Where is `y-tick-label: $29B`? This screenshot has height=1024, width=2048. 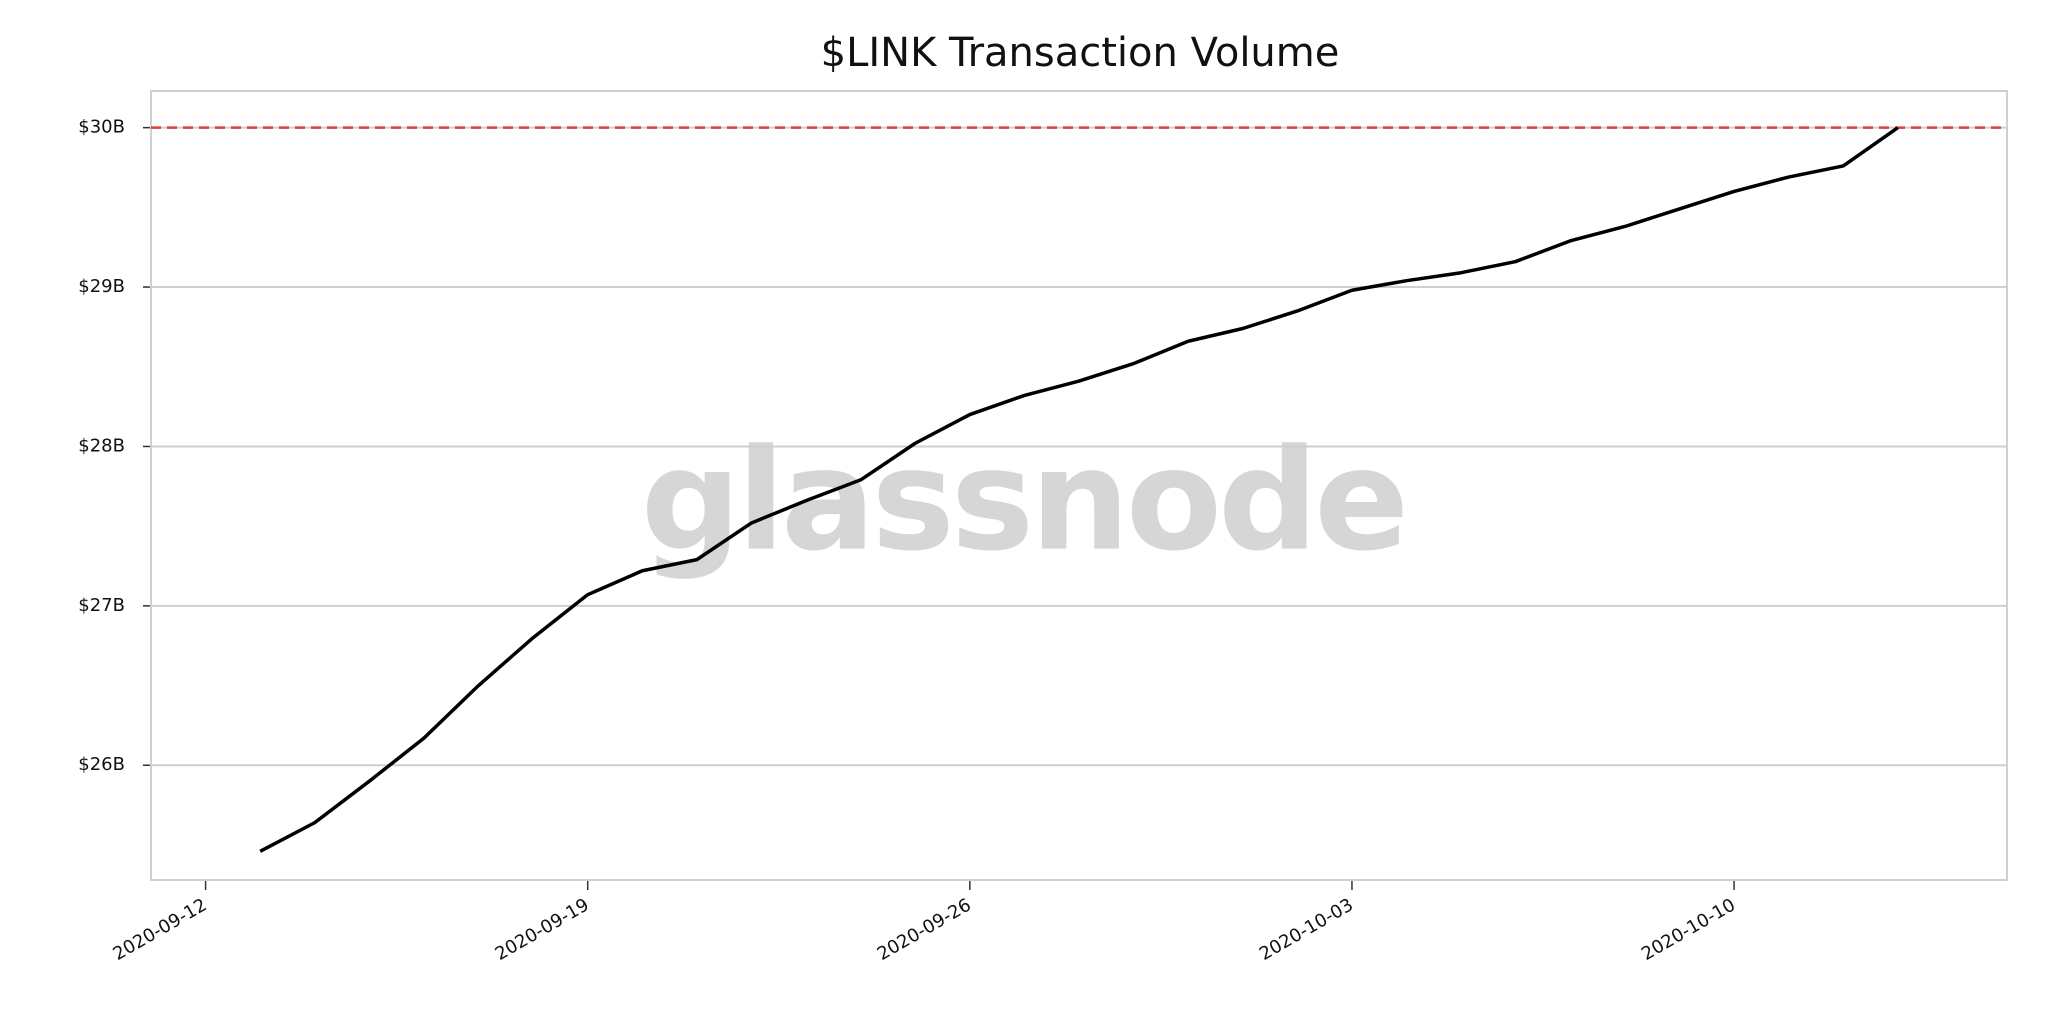
y-tick-label: $29B is located at coordinates (101, 286).